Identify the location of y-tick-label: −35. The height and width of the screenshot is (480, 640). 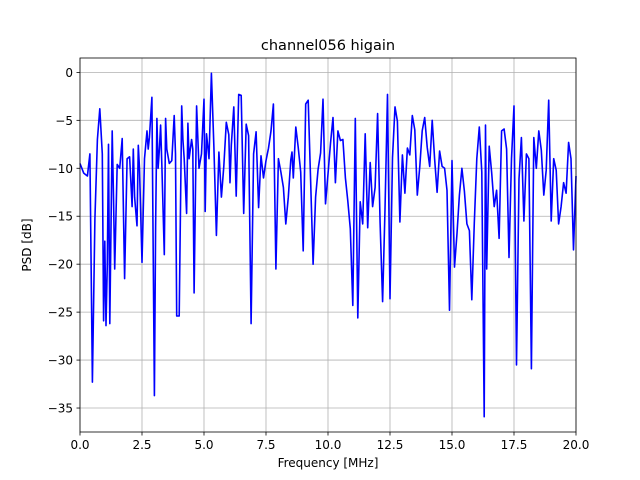
(60, 409).